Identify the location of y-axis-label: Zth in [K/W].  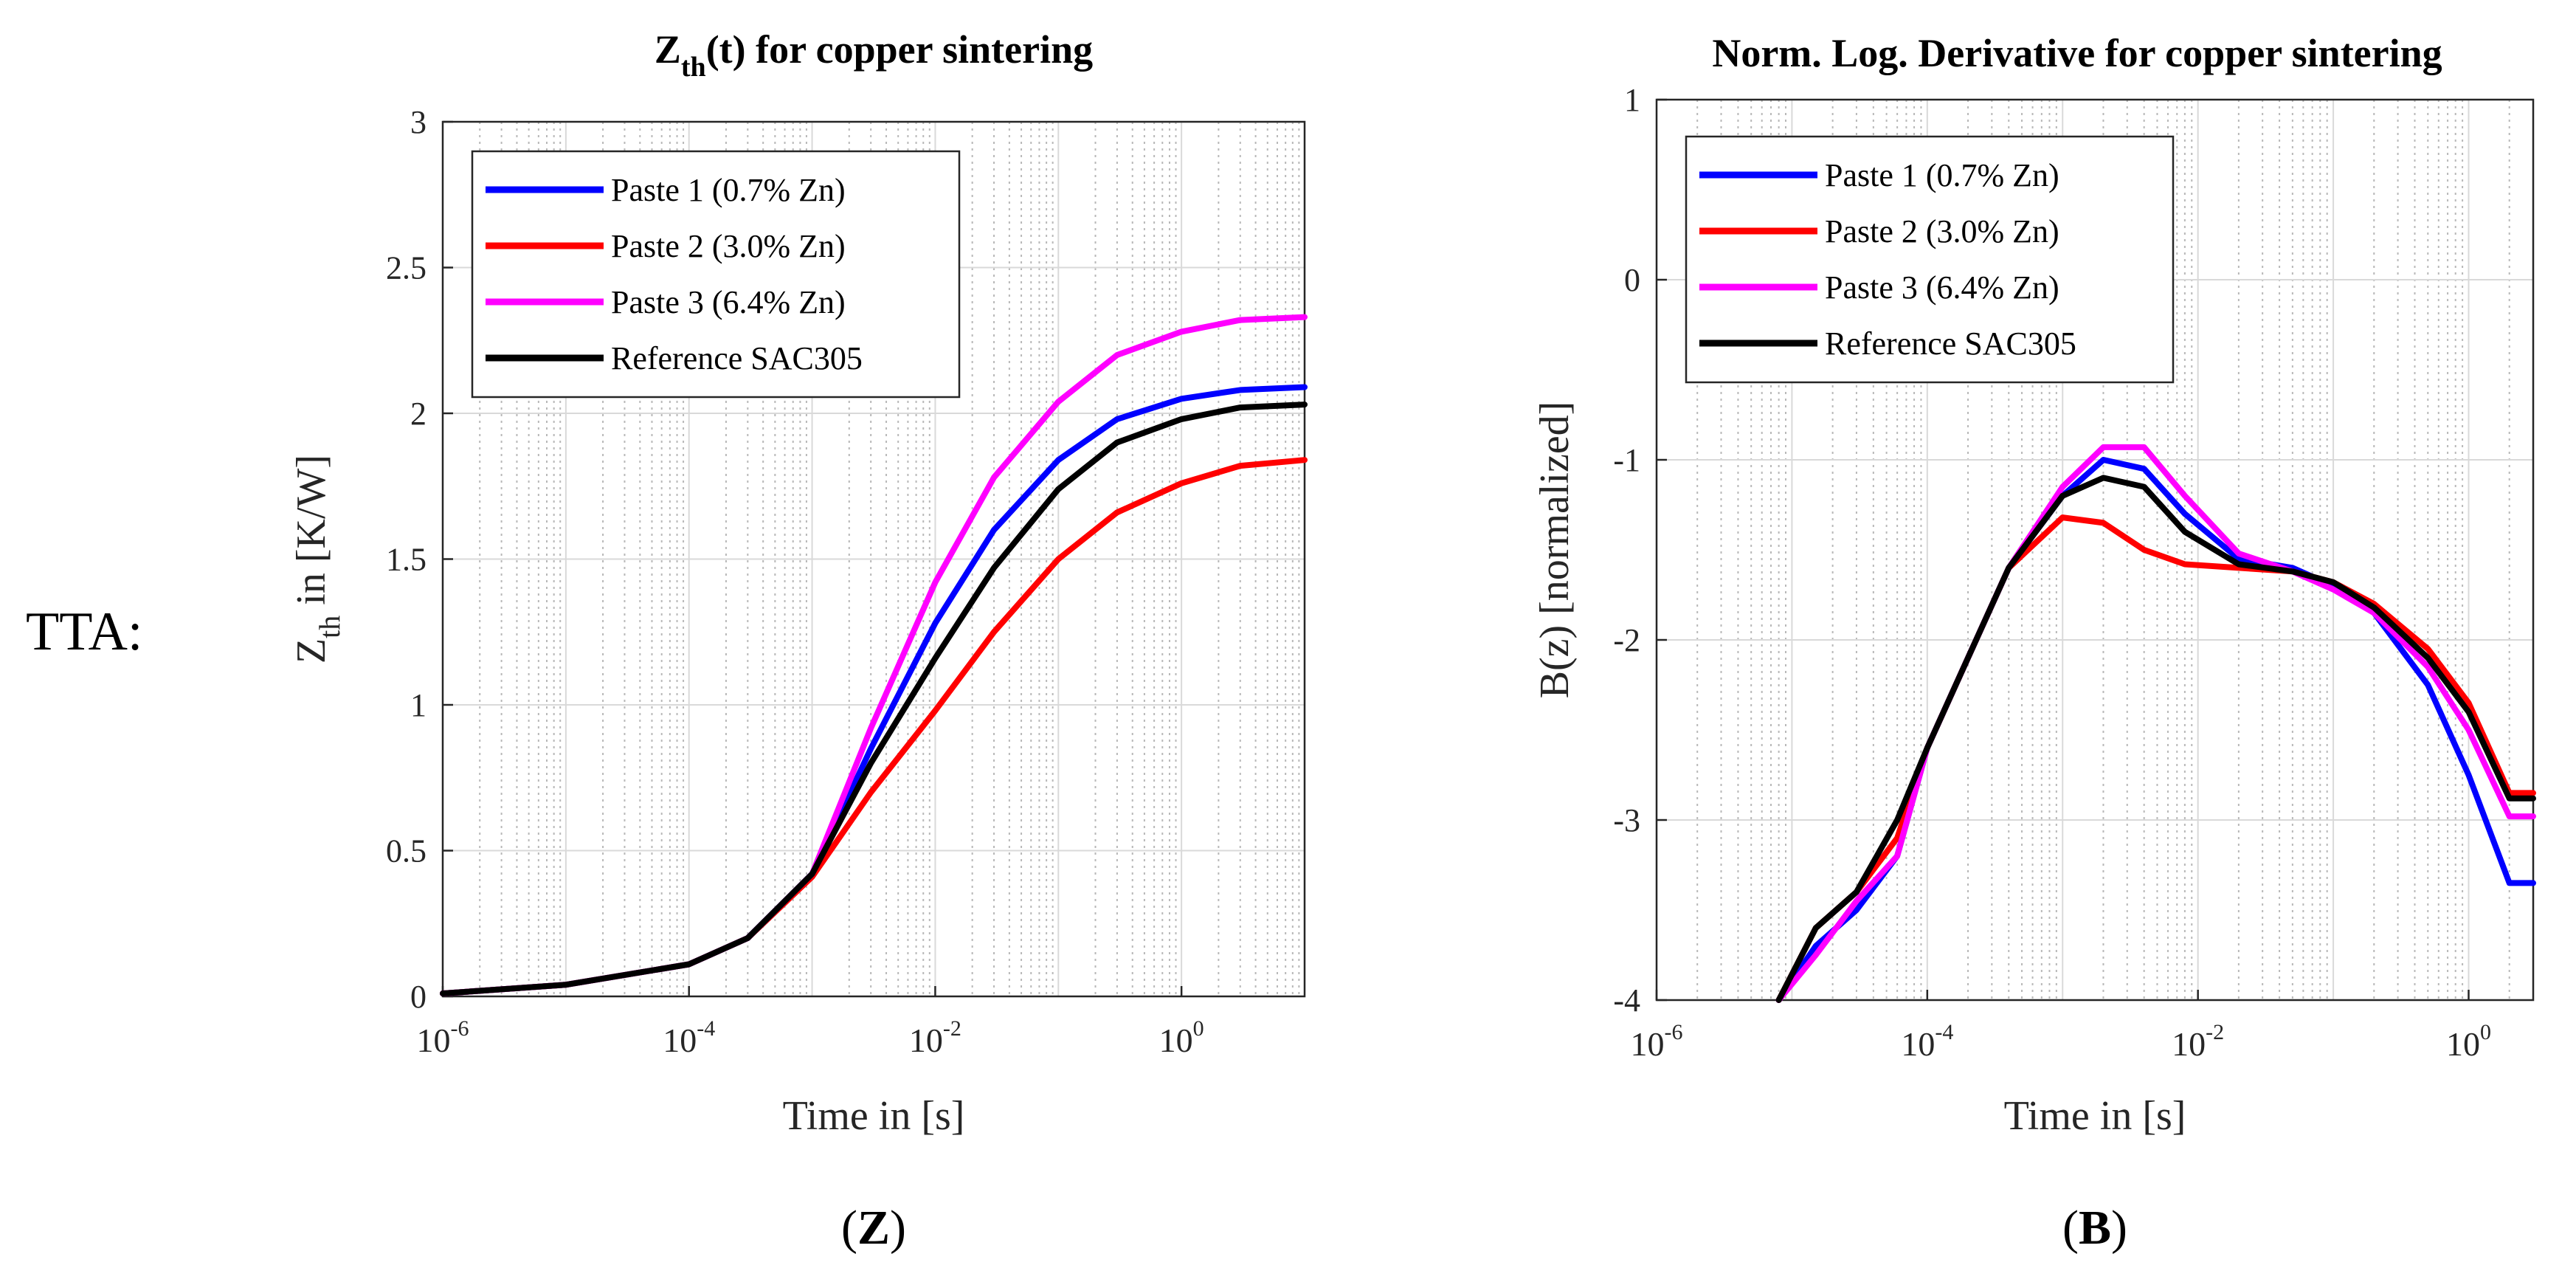
(317, 559).